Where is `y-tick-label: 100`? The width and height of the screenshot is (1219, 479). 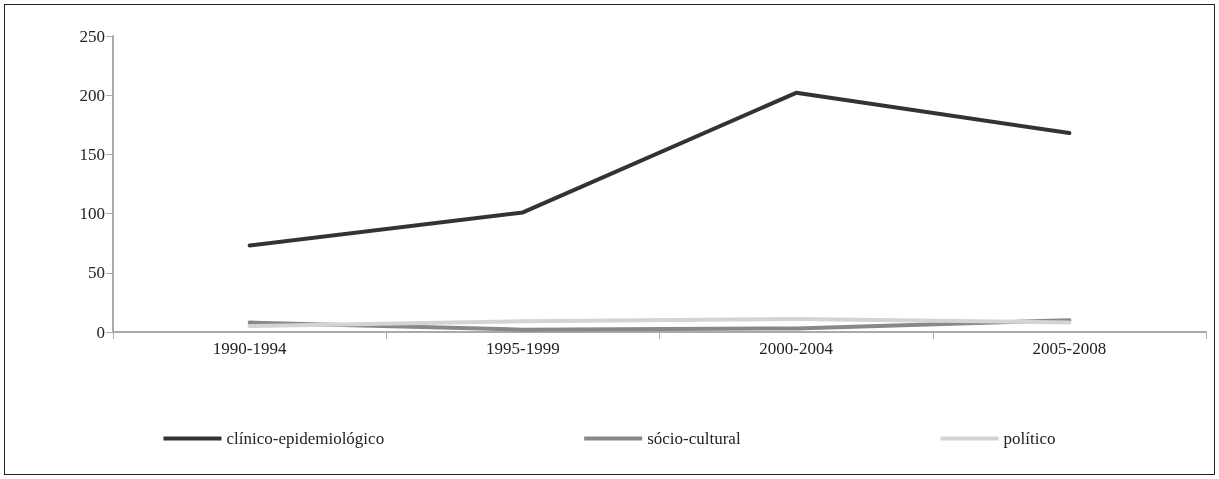 y-tick-label: 100 is located at coordinates (92, 214).